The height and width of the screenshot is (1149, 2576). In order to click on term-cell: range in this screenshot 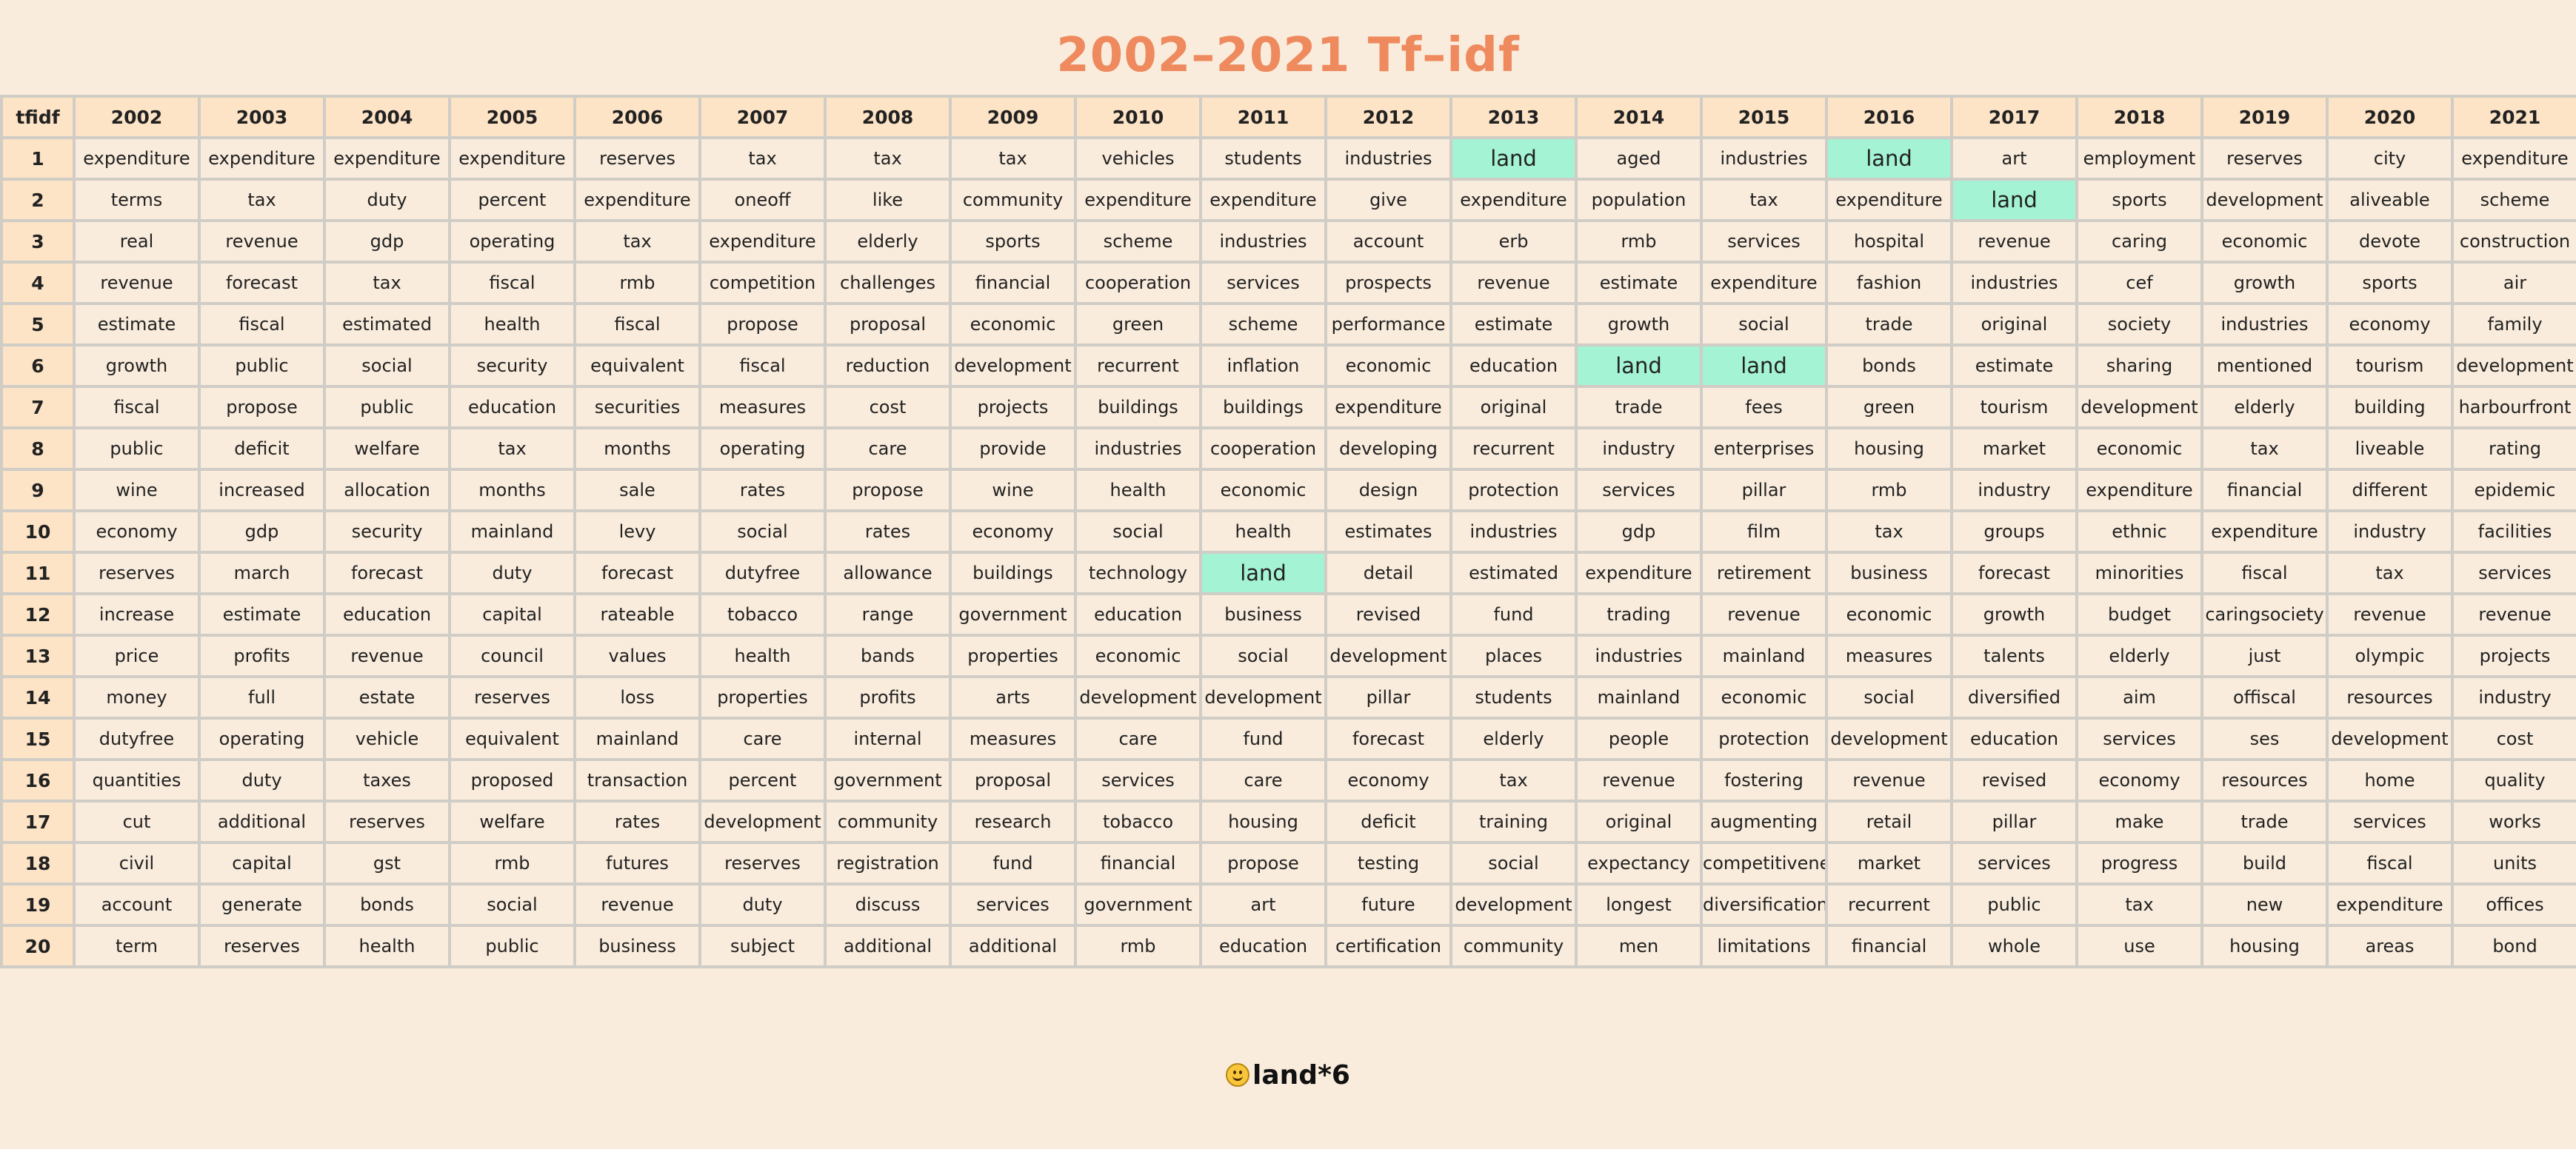, I will do `click(888, 614)`.